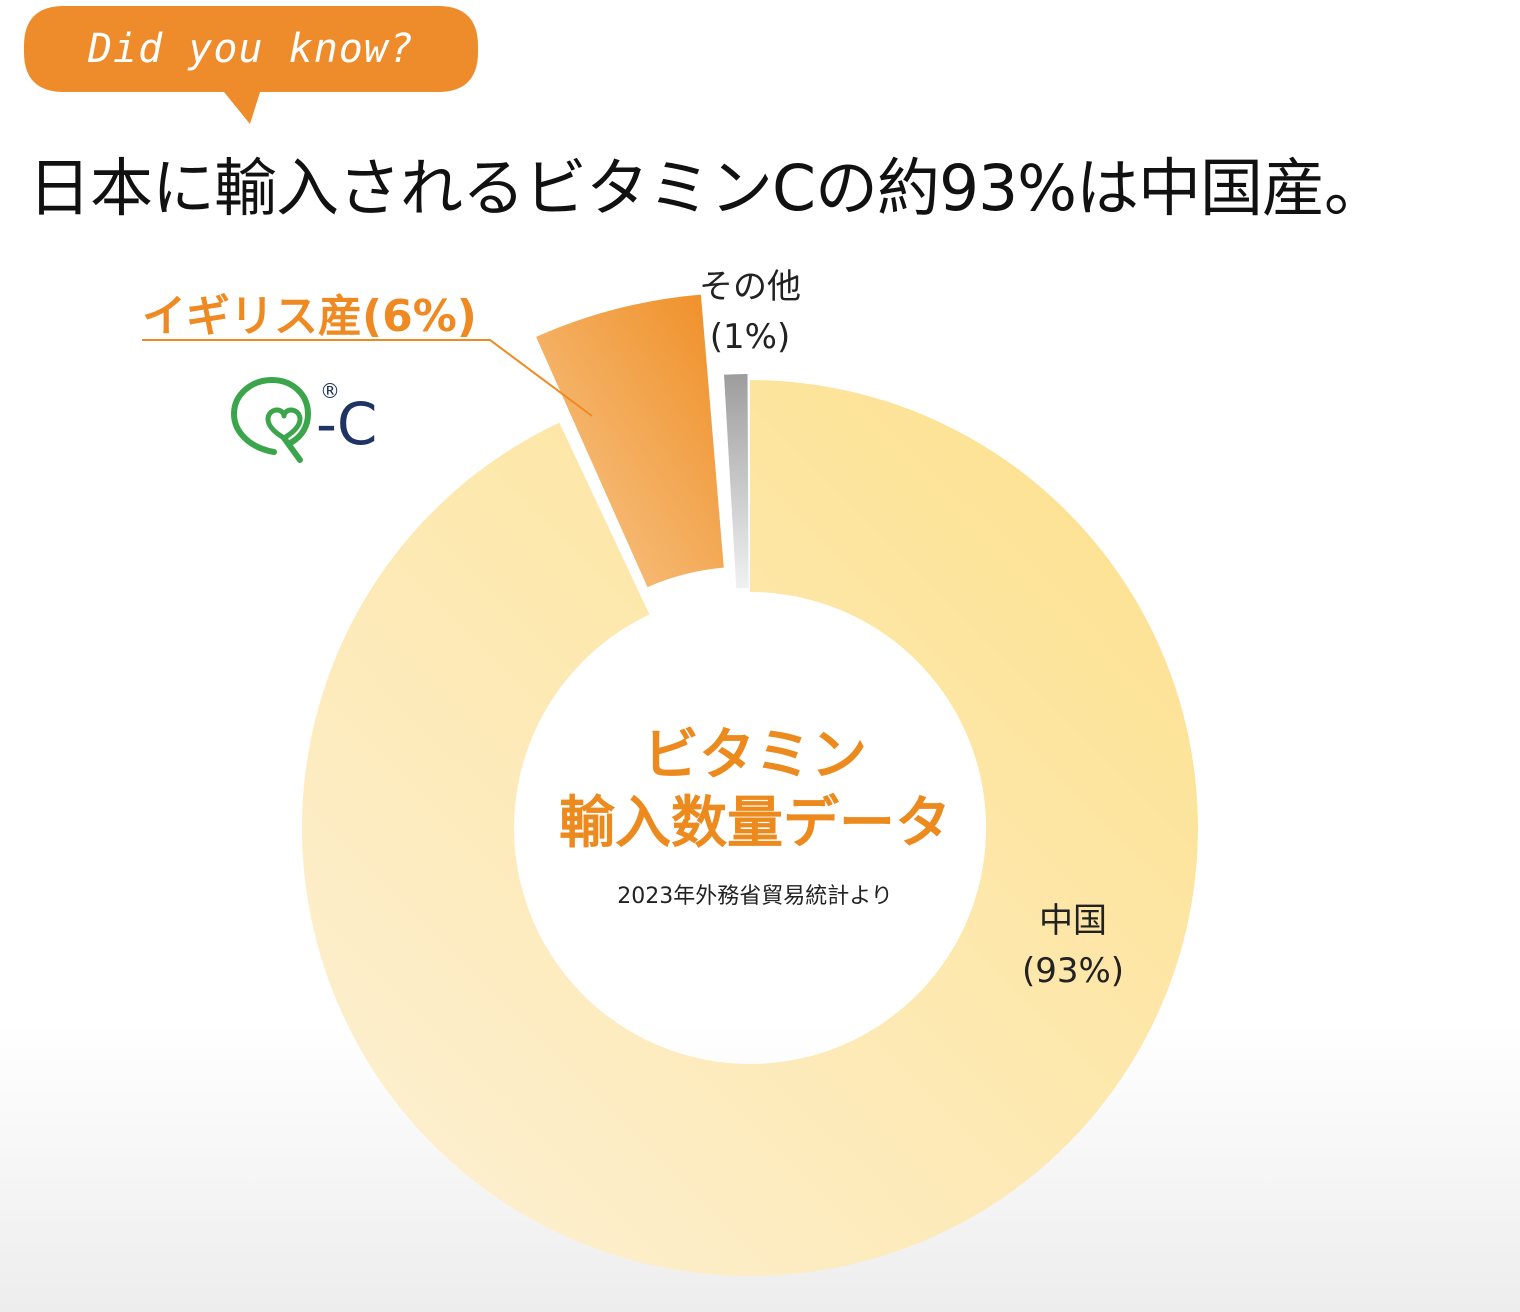 This screenshot has height=1312, width=1520. I want to click on slice-uk, so click(630, 441).